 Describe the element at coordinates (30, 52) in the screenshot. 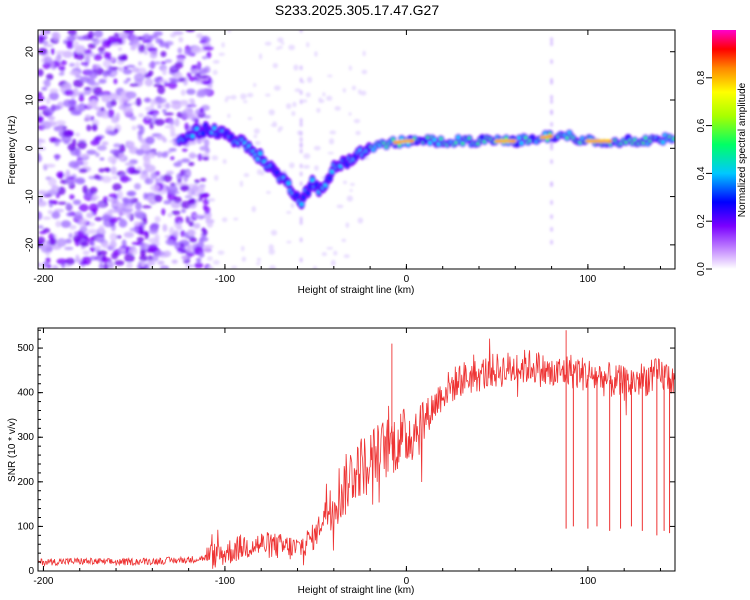

I see `y-tick-label: 20` at that location.